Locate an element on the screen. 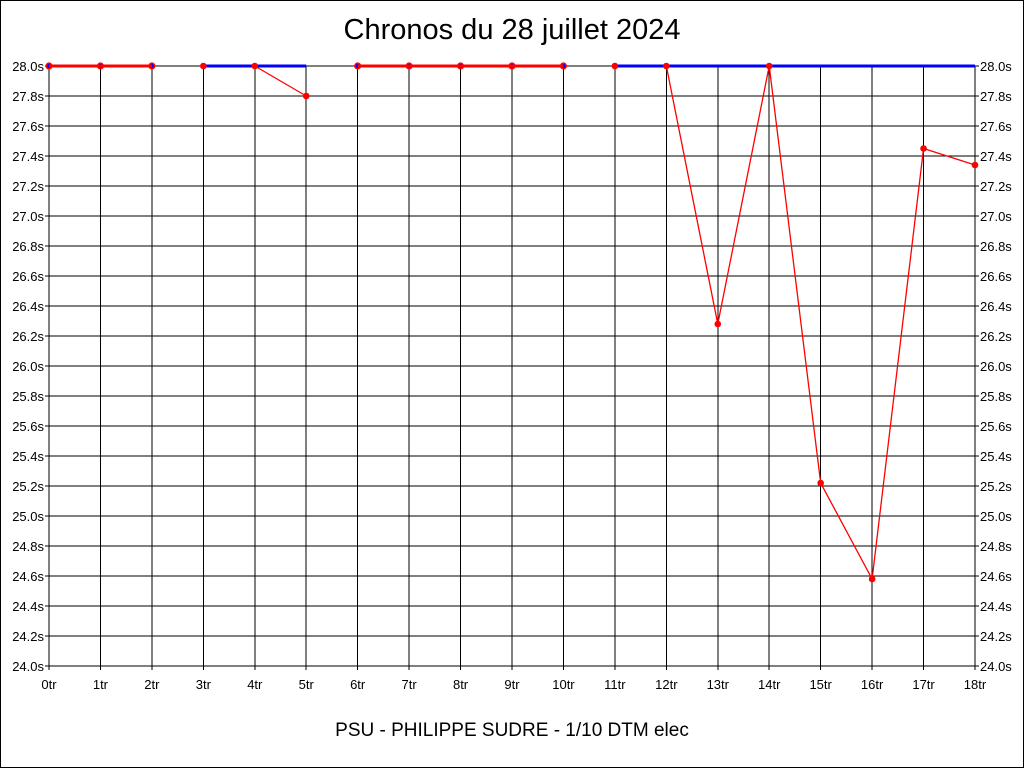 The image size is (1024, 768). y-tick-label-right: 27.6s is located at coordinates (996, 126).